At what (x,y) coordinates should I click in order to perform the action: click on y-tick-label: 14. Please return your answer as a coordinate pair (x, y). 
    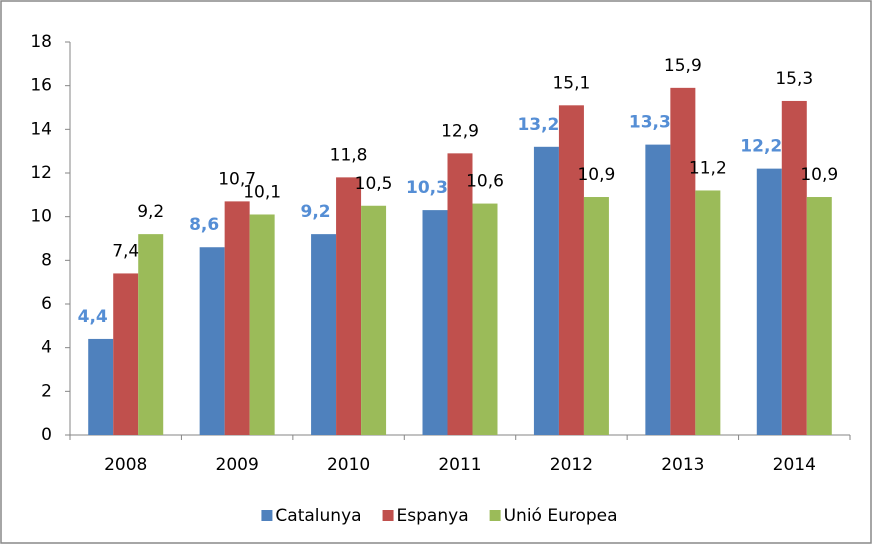
    Looking at the image, I should click on (41, 129).